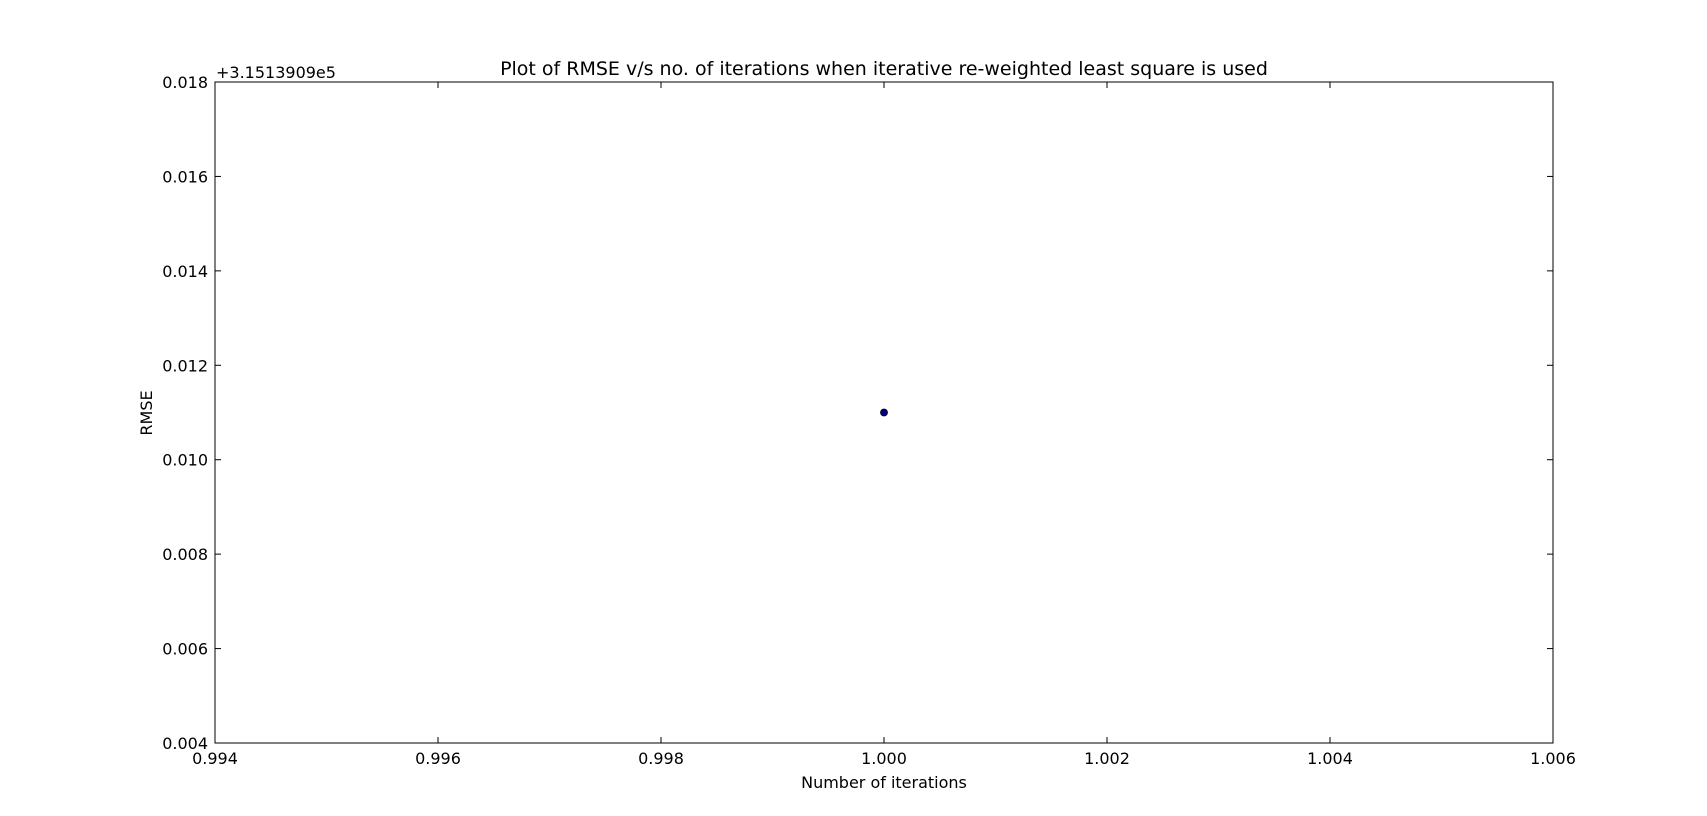 The height and width of the screenshot is (816, 1707). I want to click on x-tick-label: 0.994, so click(215, 758).